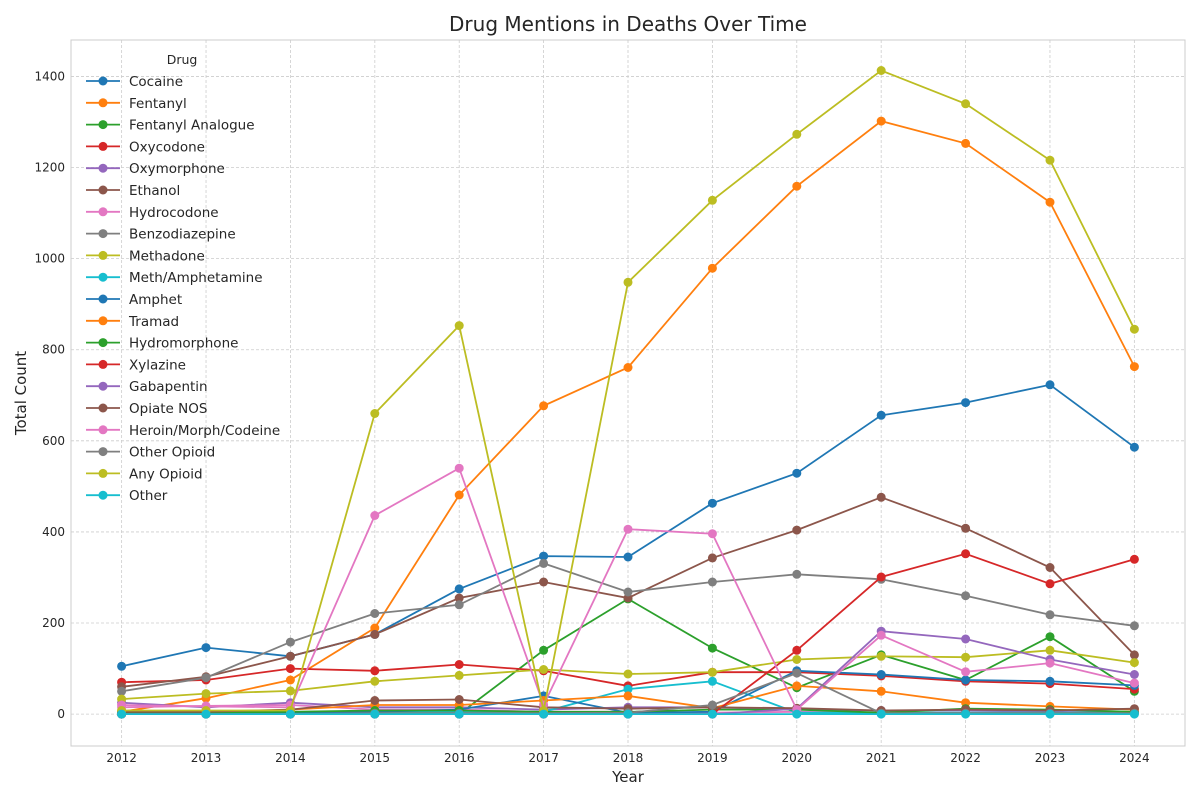  What do you see at coordinates (157, 365) in the screenshot?
I see `legend-label: Xylazine` at bounding box center [157, 365].